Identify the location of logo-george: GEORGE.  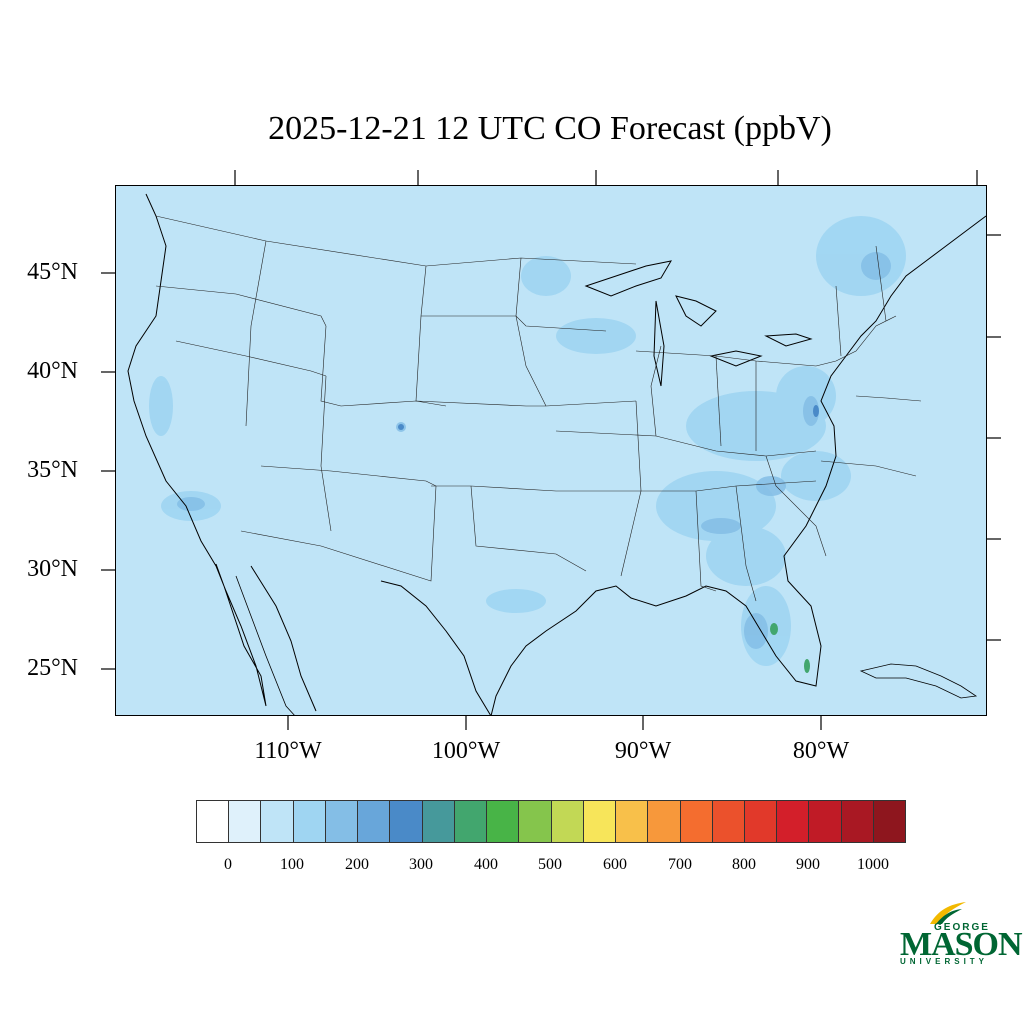
(962, 927).